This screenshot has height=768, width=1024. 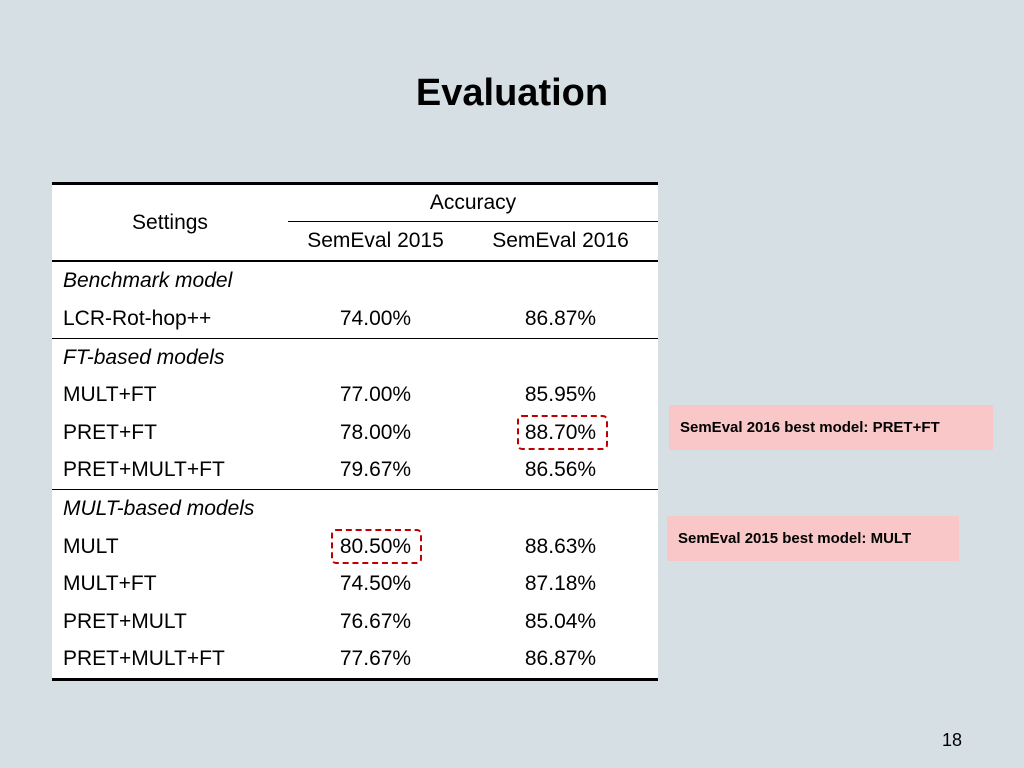 I want to click on accuracy-2016: 85.04%, so click(x=560, y=621).